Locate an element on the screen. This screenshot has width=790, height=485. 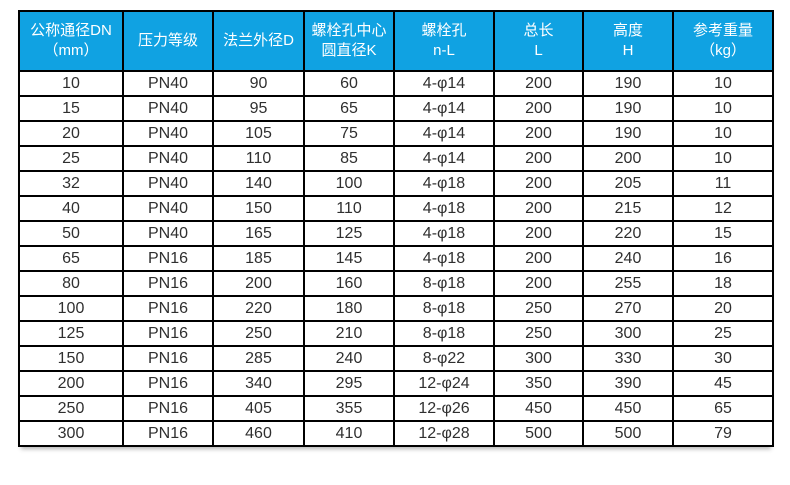
cell-weight: 45 is located at coordinates (723, 383).